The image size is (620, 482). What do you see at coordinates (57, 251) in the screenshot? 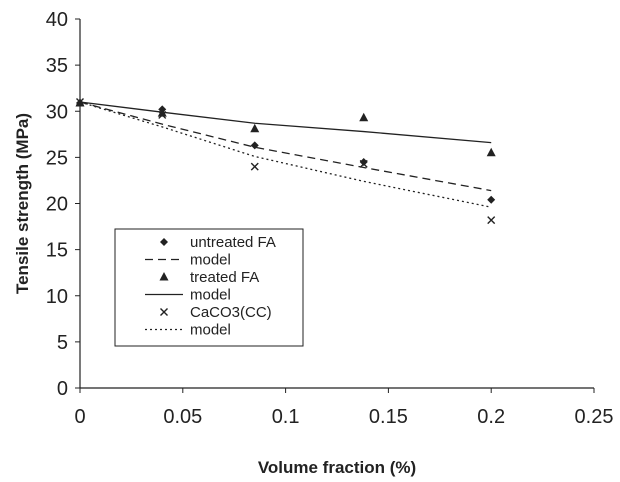
I see `y-tick-label: 15` at bounding box center [57, 251].